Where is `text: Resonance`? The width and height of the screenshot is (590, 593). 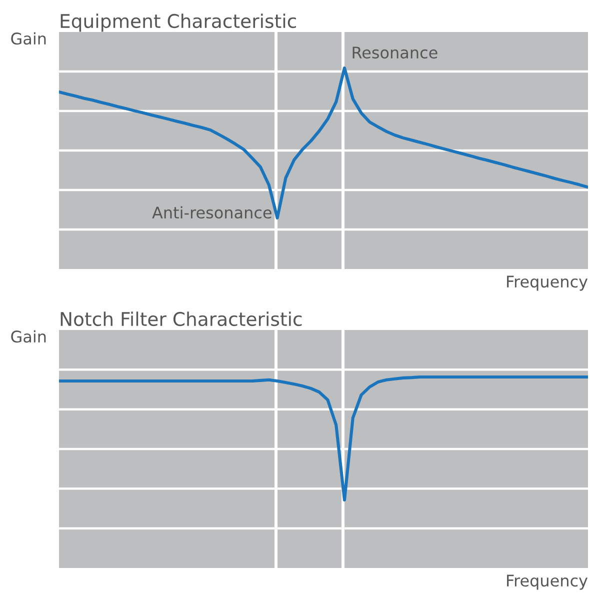 text: Resonance is located at coordinates (395, 52).